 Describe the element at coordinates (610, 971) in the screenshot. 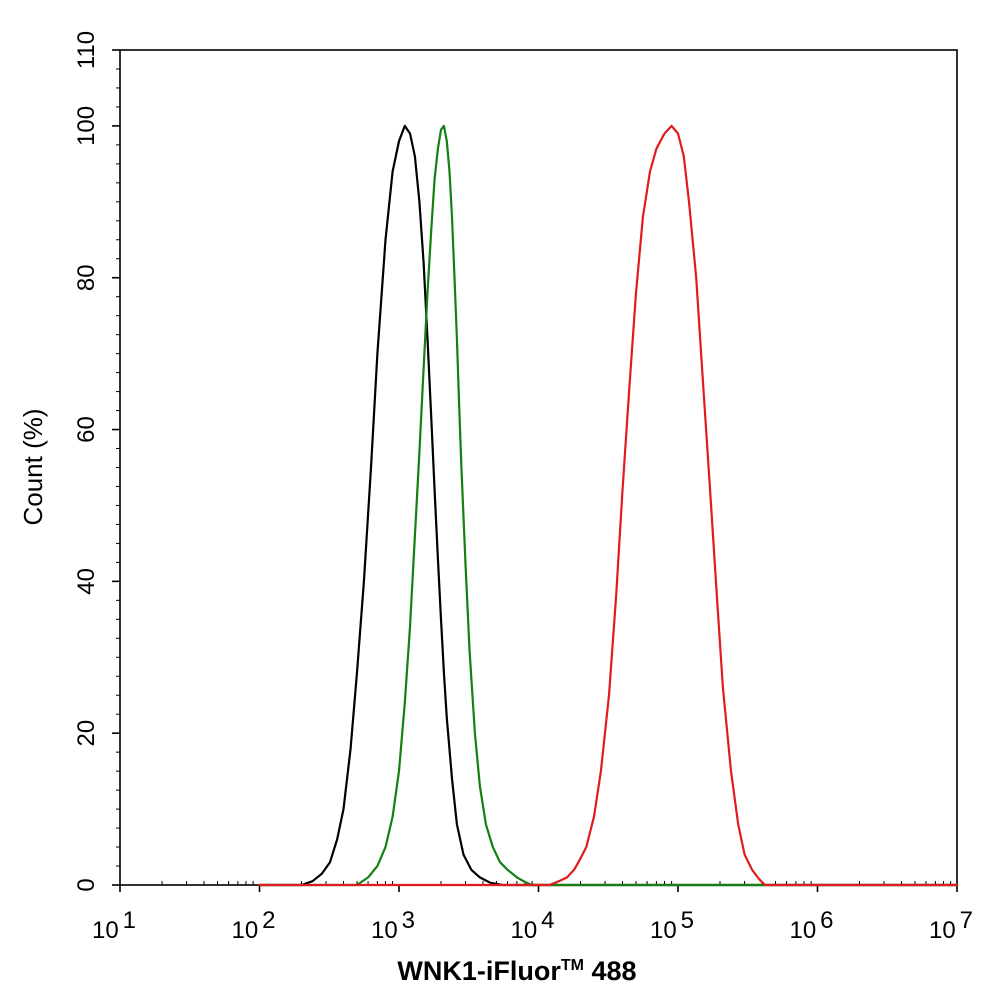

I see `x-axis-label-suffix: 488` at that location.